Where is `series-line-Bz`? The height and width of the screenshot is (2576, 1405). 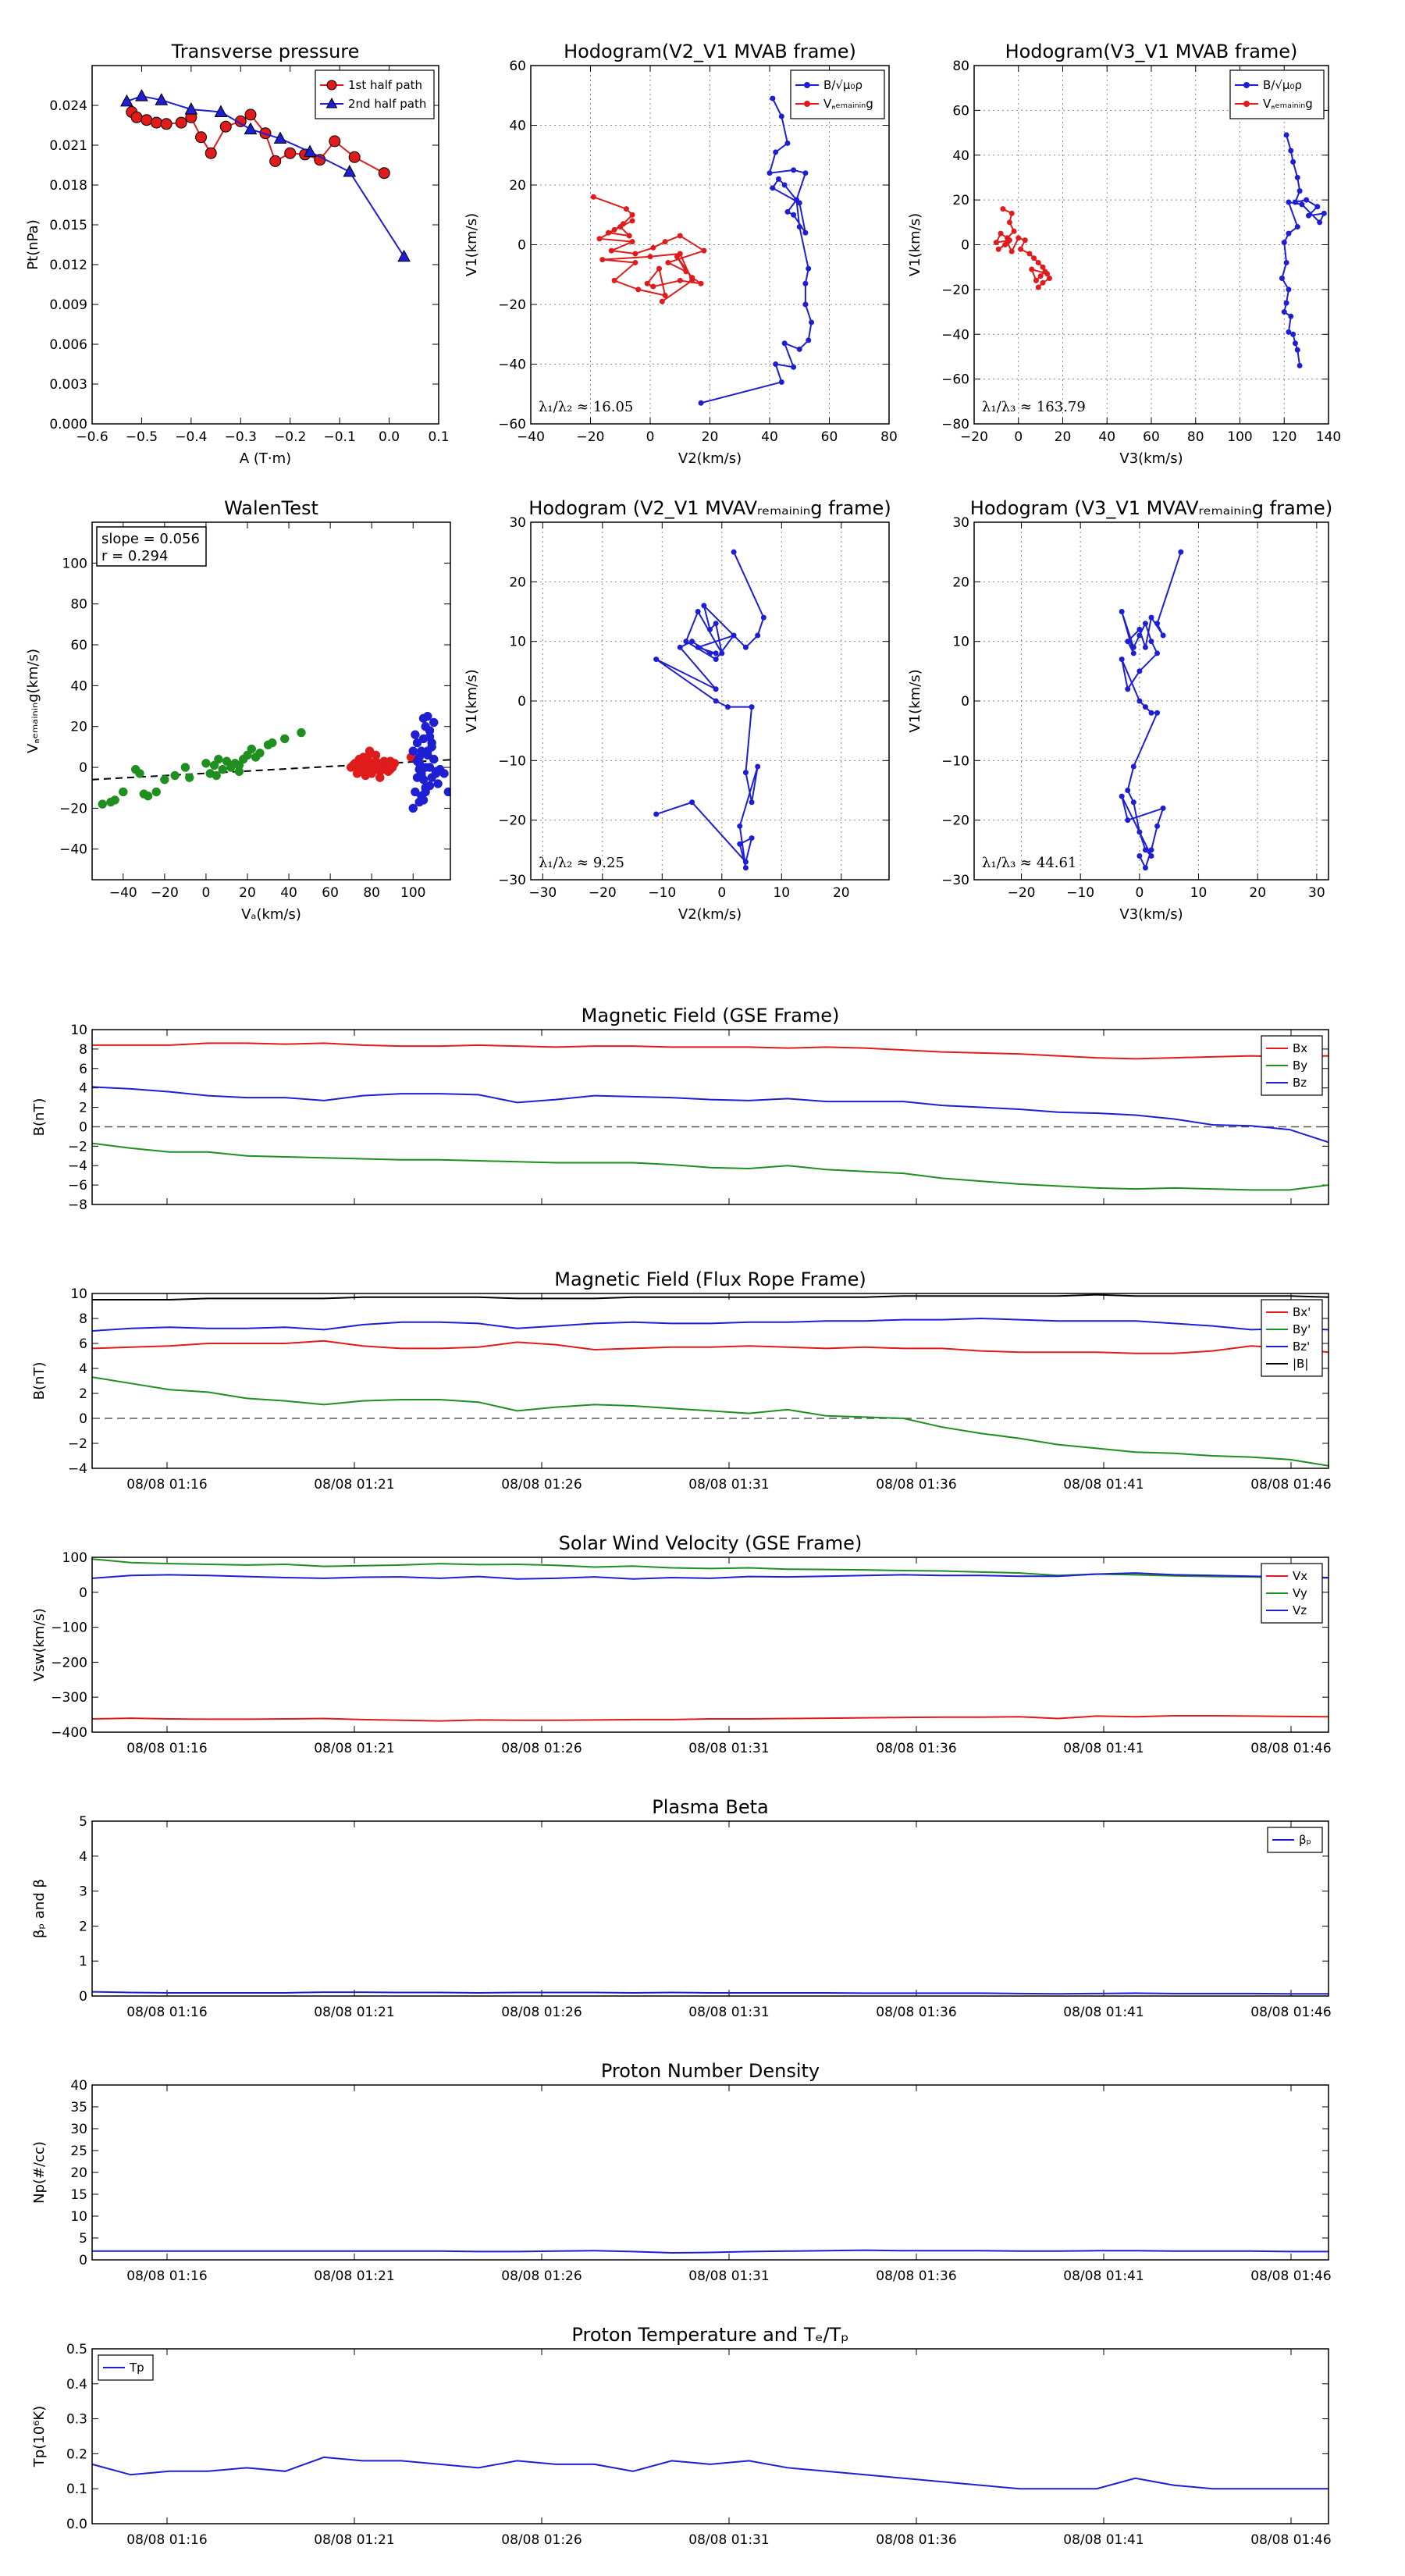 series-line-Bz is located at coordinates (711, 1115).